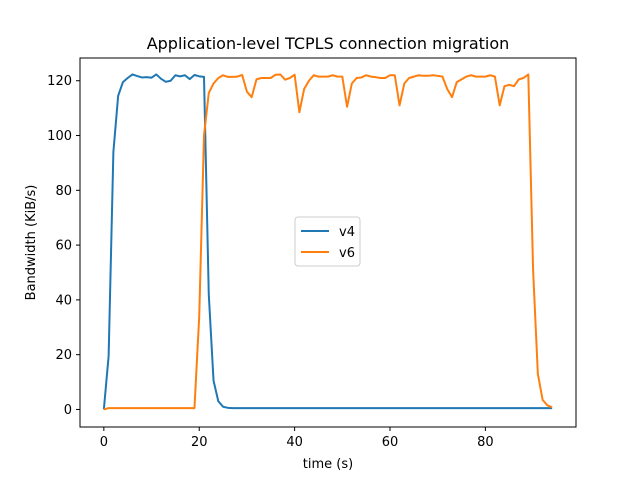 The image size is (640, 480). I want to click on y-tick-label: 100, so click(59, 136).